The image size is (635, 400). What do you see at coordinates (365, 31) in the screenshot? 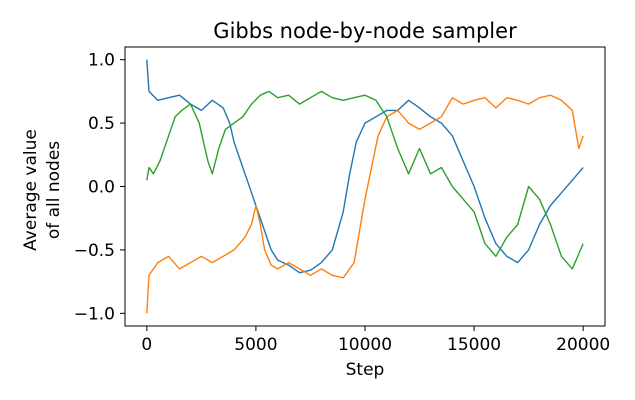
I see `chart-title: Gibbs node-by-node sampler` at bounding box center [365, 31].